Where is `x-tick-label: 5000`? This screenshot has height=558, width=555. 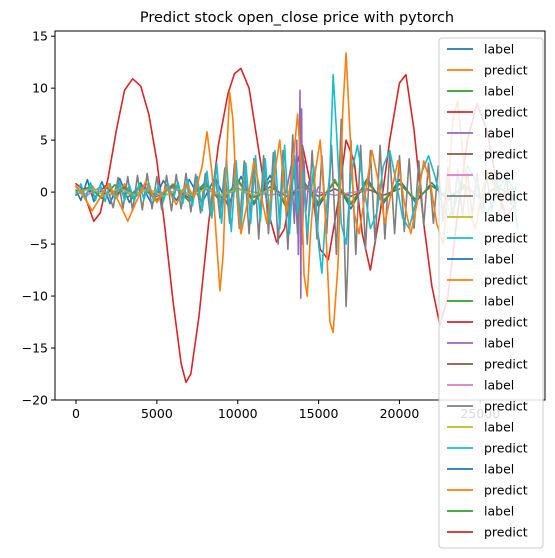 x-tick-label: 5000 is located at coordinates (157, 413).